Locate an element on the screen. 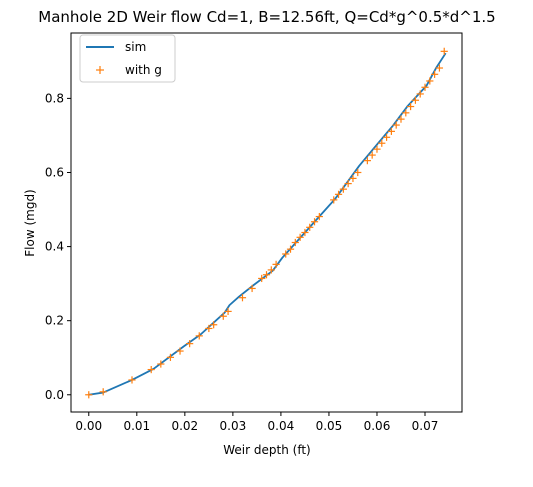 The image size is (533, 487). x-tick-label: 0.01 is located at coordinates (136, 426).